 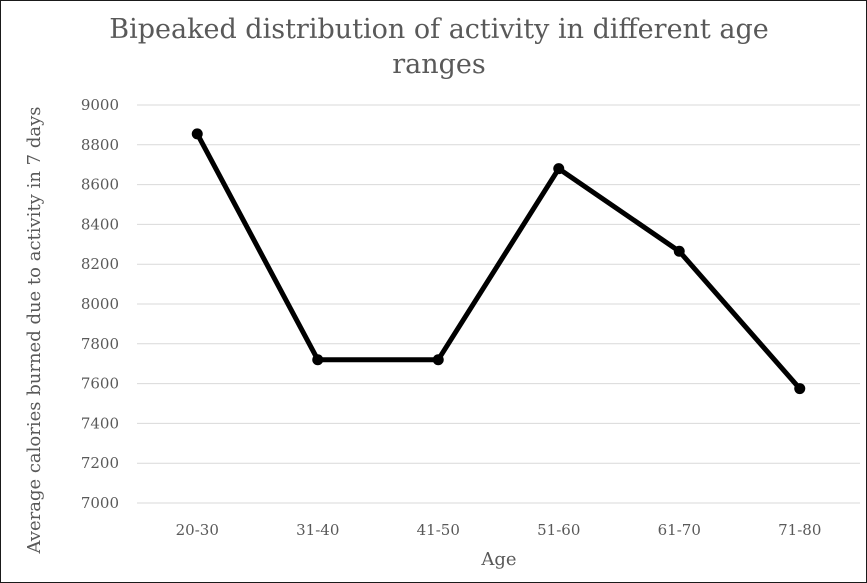 I want to click on x-tick-label: 41-50, so click(x=438, y=530).